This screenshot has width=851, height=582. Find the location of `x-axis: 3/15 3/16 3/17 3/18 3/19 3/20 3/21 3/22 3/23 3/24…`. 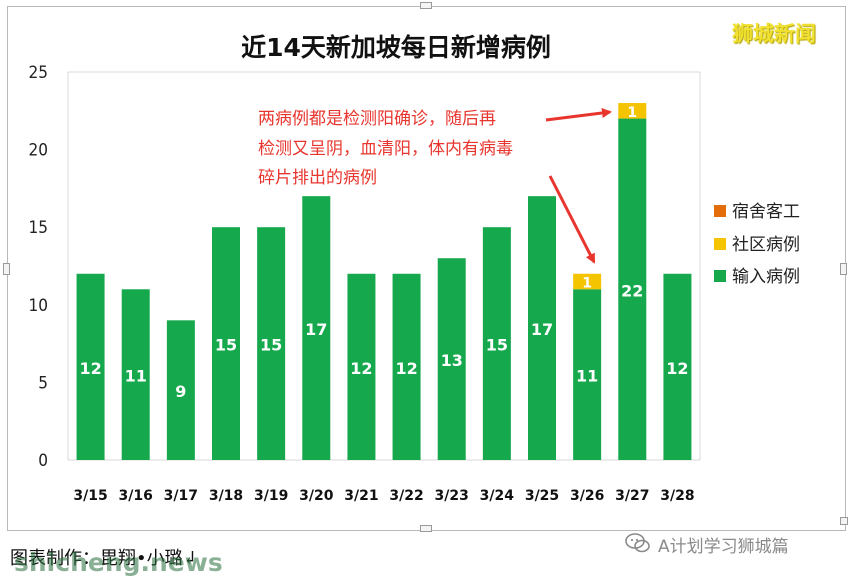

x-axis: 3/15 3/16 3/17 3/18 3/19 3/20 3/21 3/22 3/23 3/24… is located at coordinates (383, 496).